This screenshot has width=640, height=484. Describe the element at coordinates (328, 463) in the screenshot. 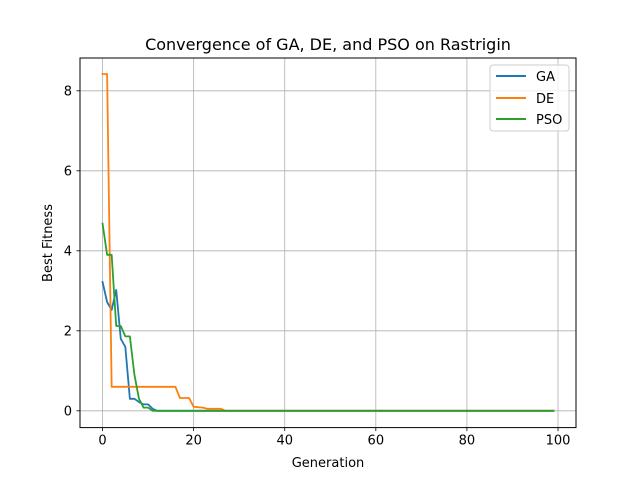

I see `x-axis-label: Generation` at that location.